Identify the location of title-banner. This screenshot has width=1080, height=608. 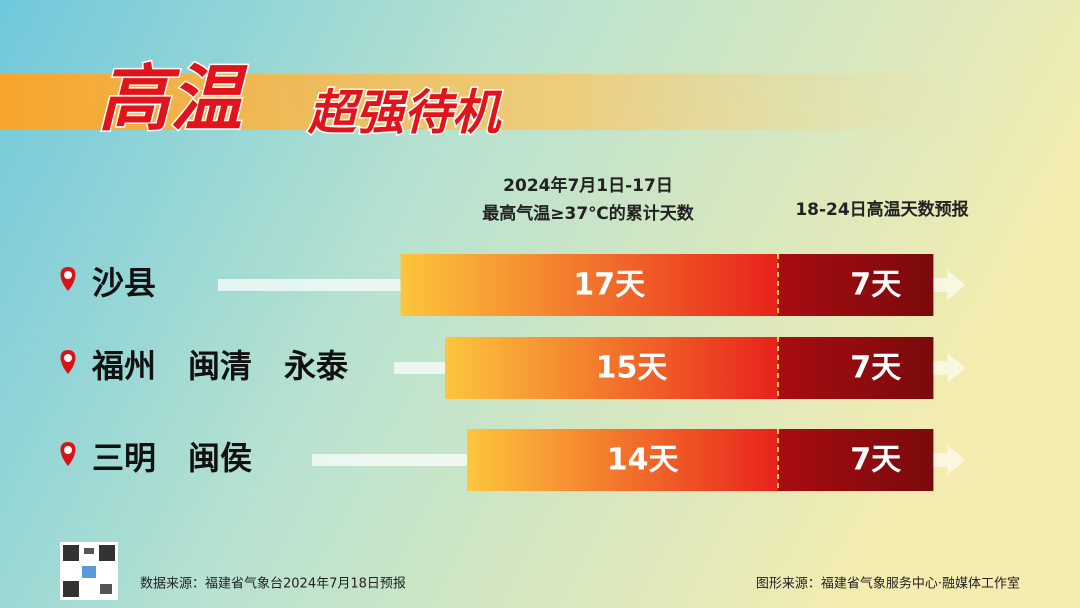
(480, 102).